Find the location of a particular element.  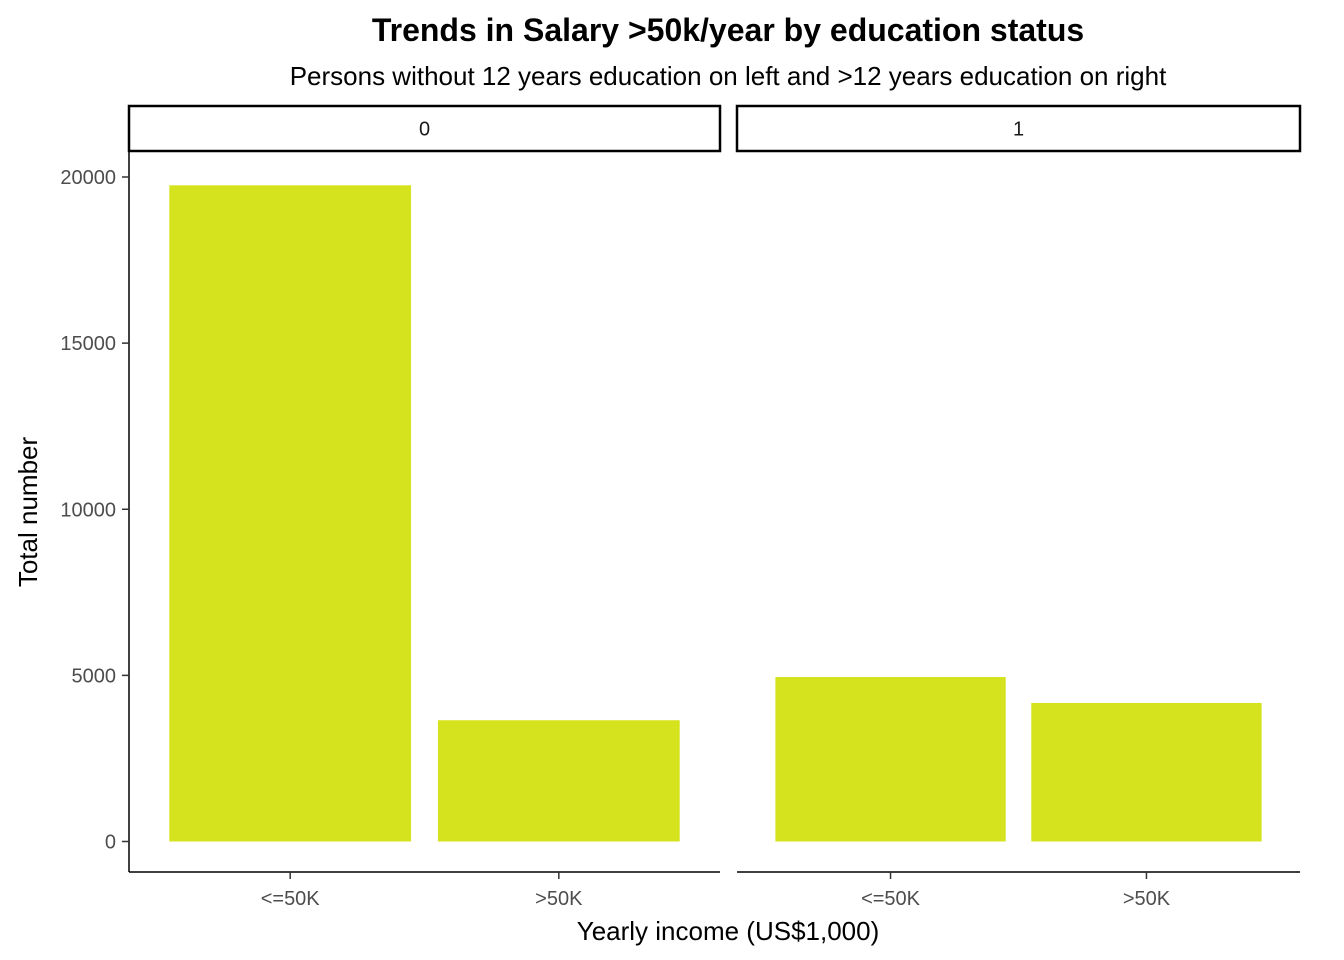

y-tick-label: 10000 is located at coordinates (88, 510).